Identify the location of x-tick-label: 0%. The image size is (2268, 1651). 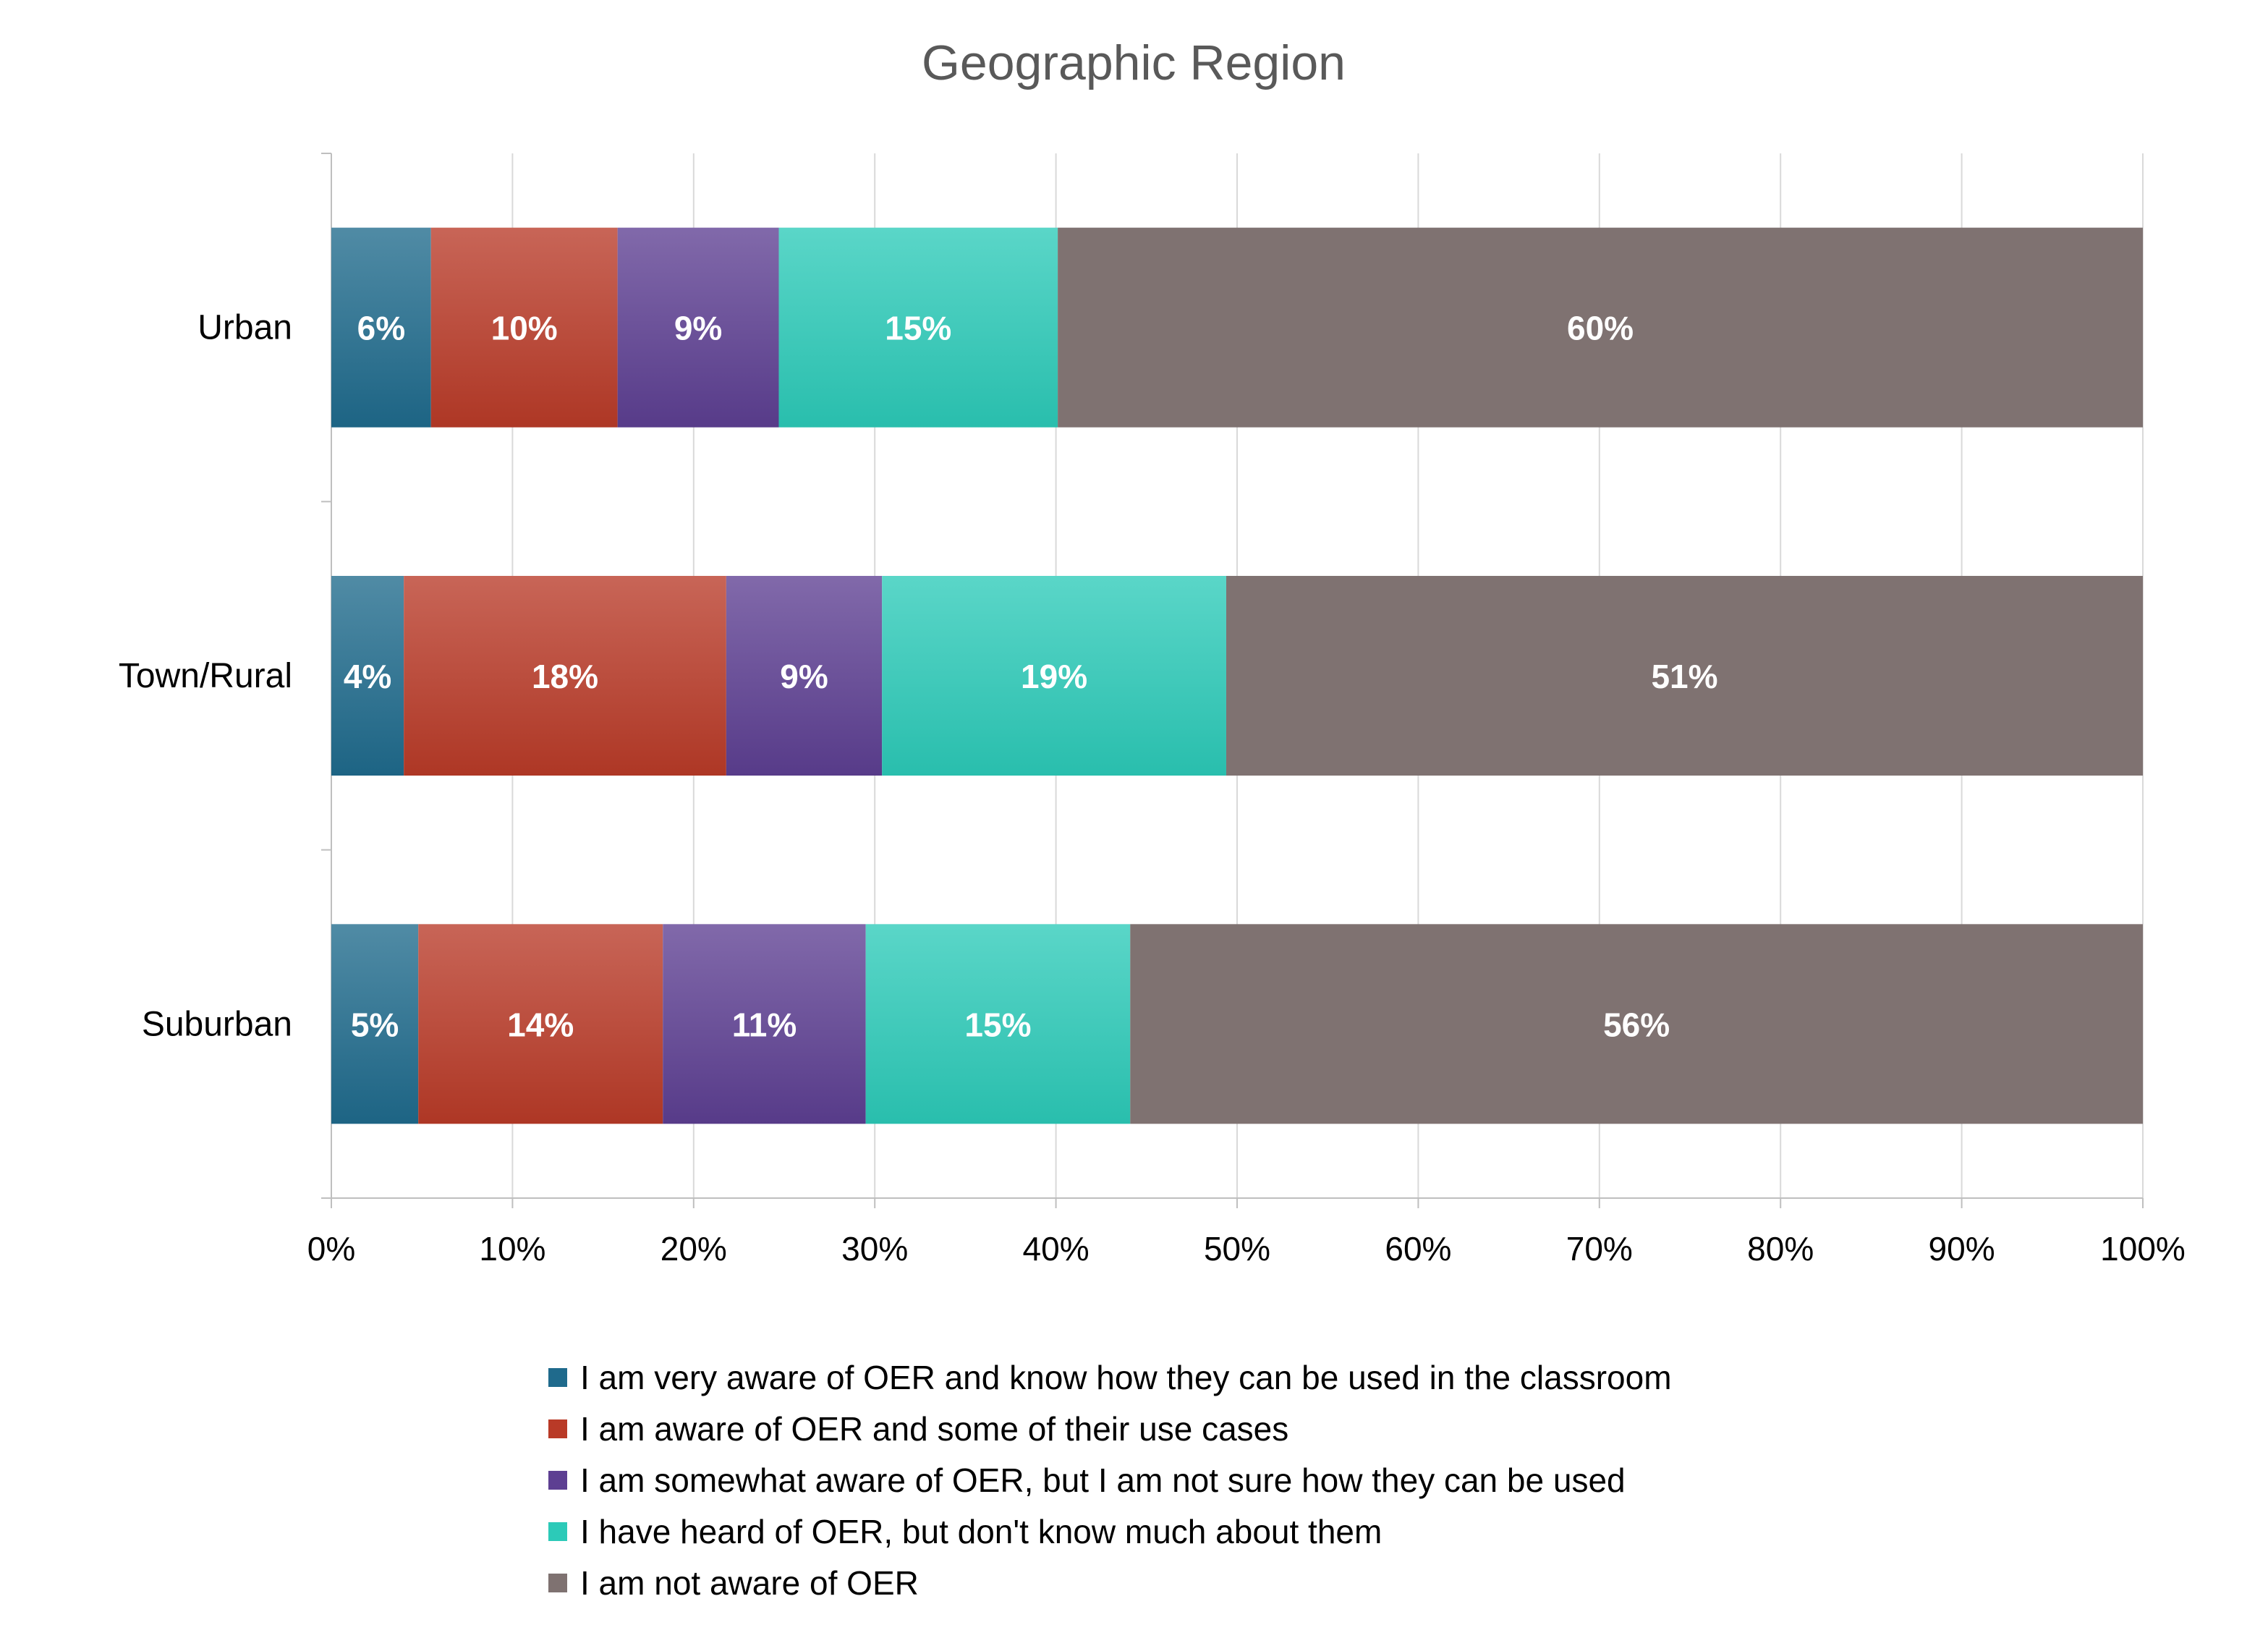
(331, 1249).